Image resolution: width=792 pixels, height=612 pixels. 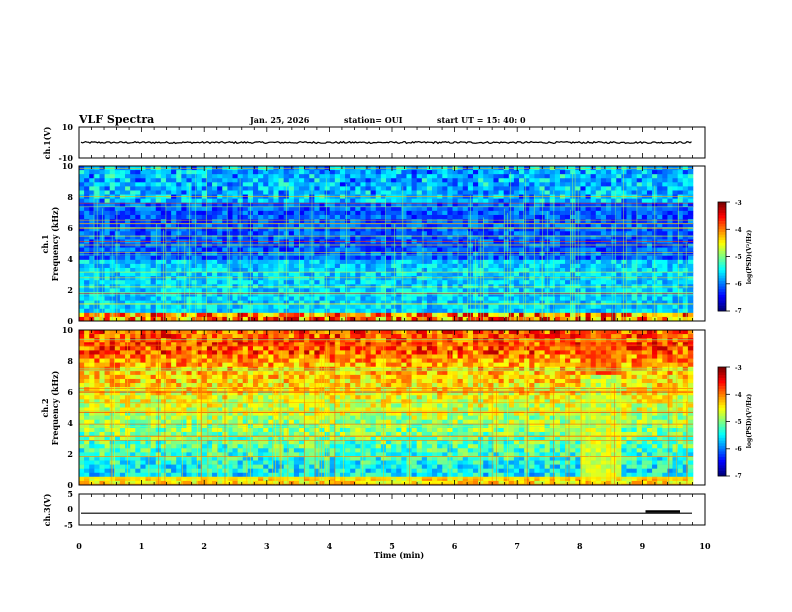 What do you see at coordinates (738, 311) in the screenshot?
I see `ch1-cb-tick-m7: -7` at bounding box center [738, 311].